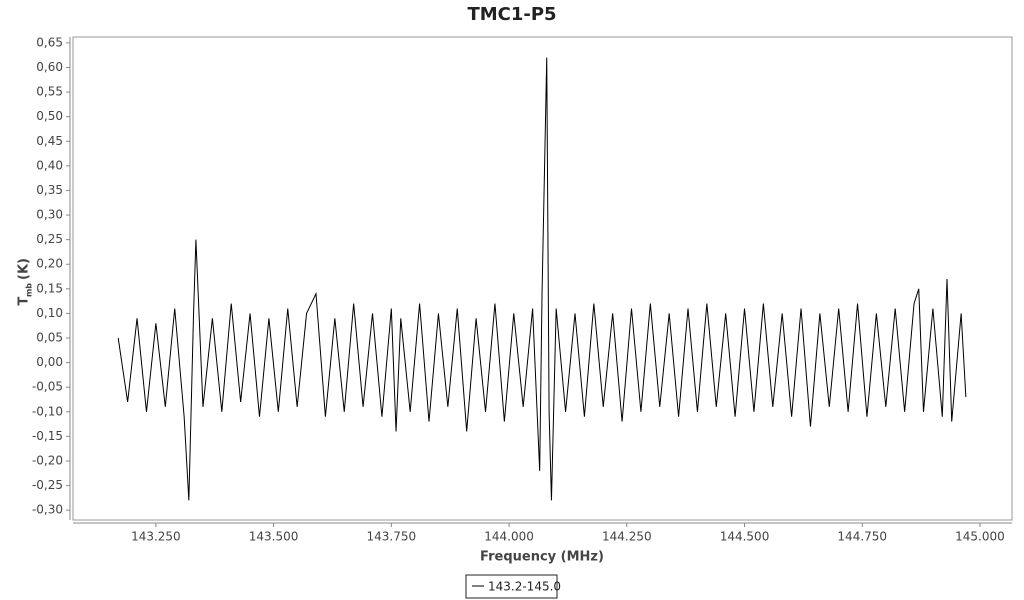 The width and height of the screenshot is (1024, 600). What do you see at coordinates (47, 411) in the screenshot?
I see `y-tick-label: -0,10` at bounding box center [47, 411].